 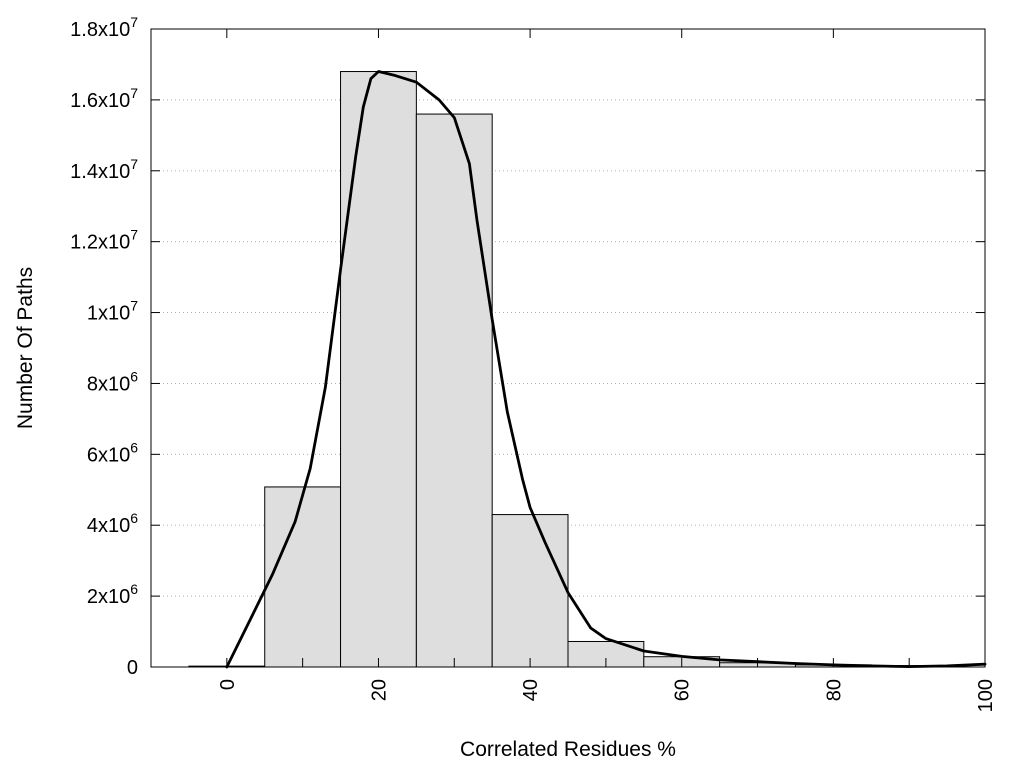 What do you see at coordinates (683, 690) in the screenshot?
I see `x-tick-label: 60` at bounding box center [683, 690].